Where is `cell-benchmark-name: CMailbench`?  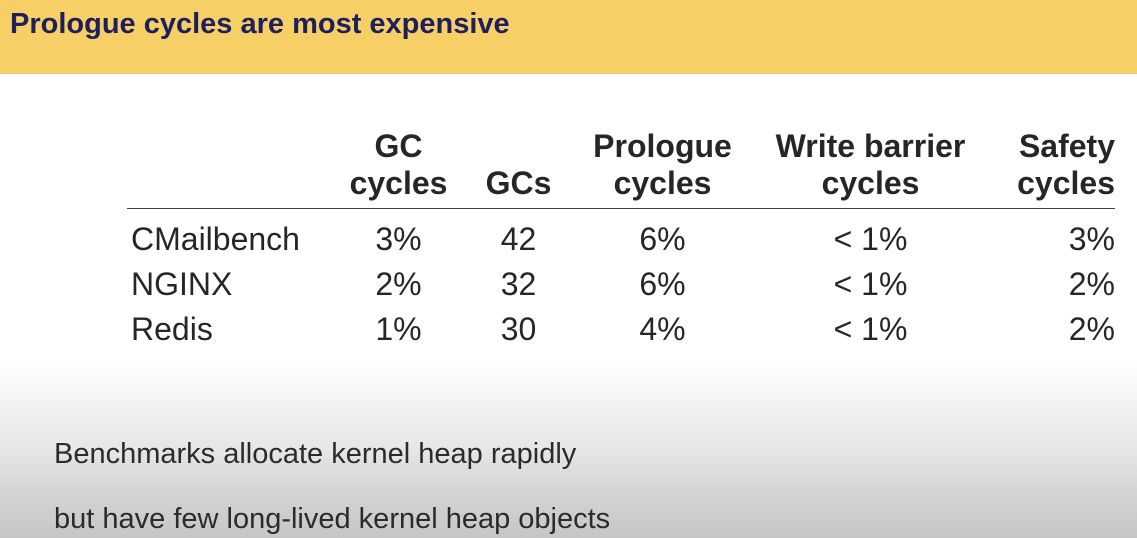 cell-benchmark-name: CMailbench is located at coordinates (215, 239).